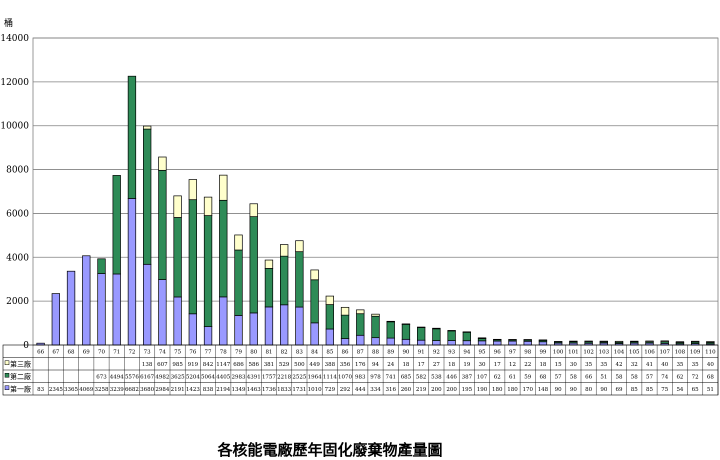 Image resolution: width=720 pixels, height=460 pixels. What do you see at coordinates (482, 377) in the screenshot?
I see `data-cell: 107` at bounding box center [482, 377].